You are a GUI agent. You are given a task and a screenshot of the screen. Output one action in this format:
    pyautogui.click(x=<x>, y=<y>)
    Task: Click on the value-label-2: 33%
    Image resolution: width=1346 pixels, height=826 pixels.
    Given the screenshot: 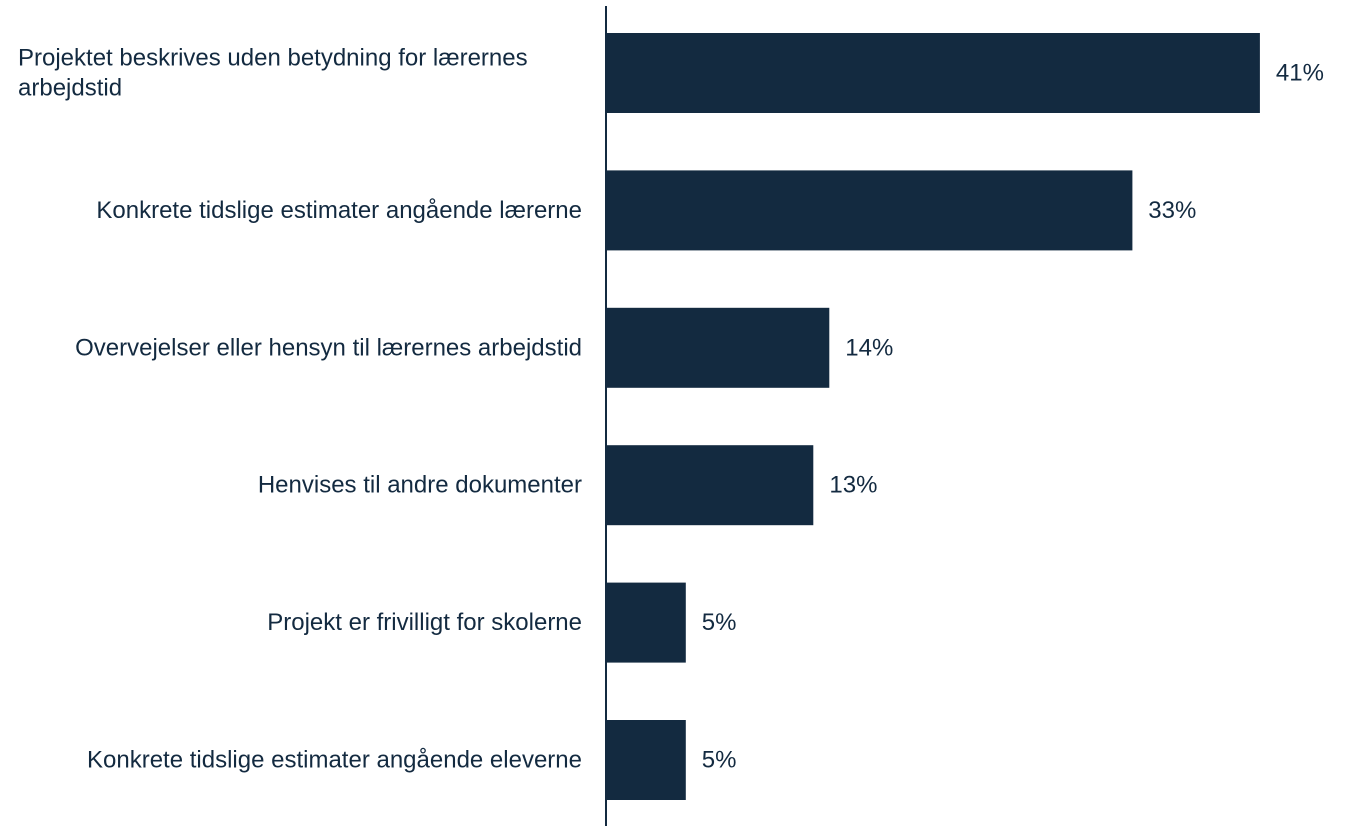 What is the action you would take?
    pyautogui.click(x=1172, y=210)
    